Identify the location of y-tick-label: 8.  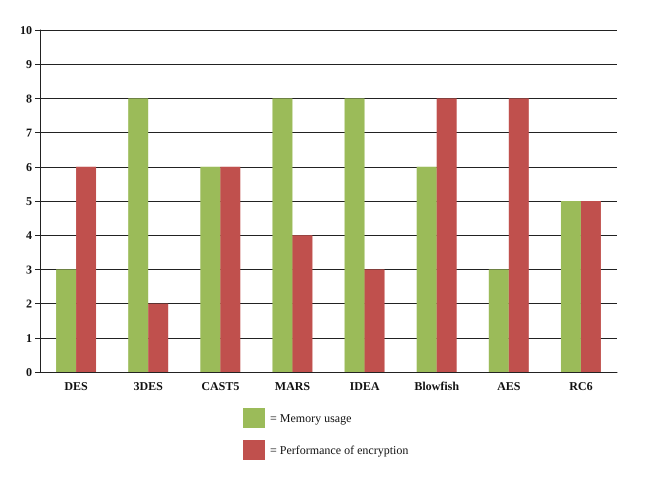
(29, 98).